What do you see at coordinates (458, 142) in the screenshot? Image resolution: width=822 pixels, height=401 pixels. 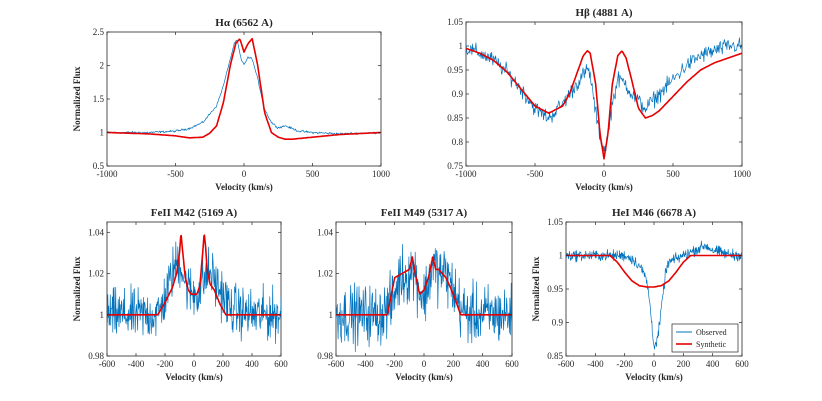 I see `y-tick-label: 0.8` at bounding box center [458, 142].